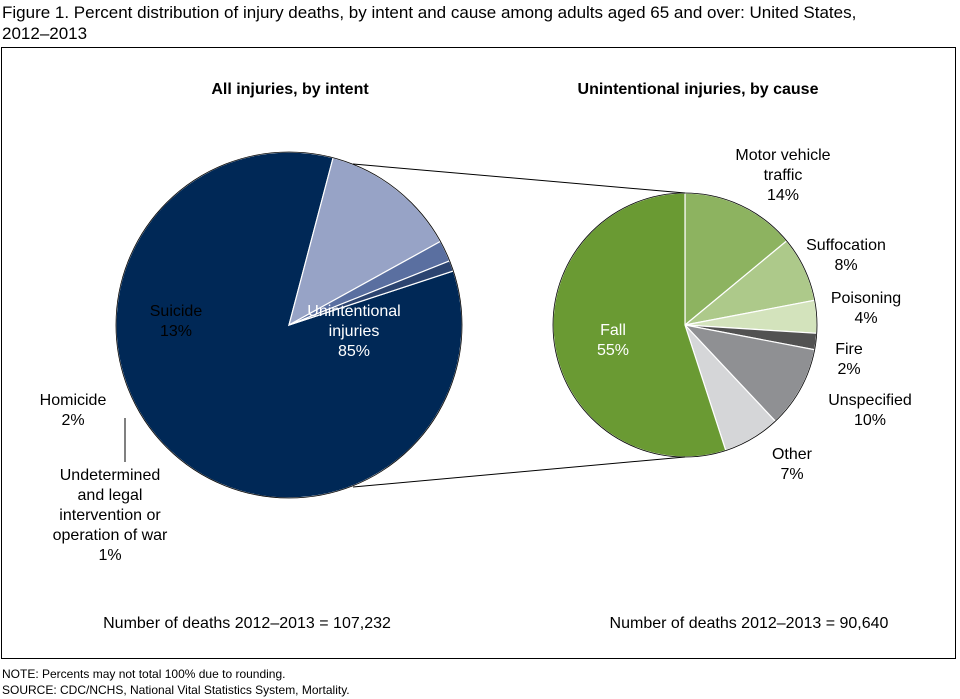 The image size is (960, 699). Describe the element at coordinates (685, 325) in the screenshot. I see `cause-pie` at that location.